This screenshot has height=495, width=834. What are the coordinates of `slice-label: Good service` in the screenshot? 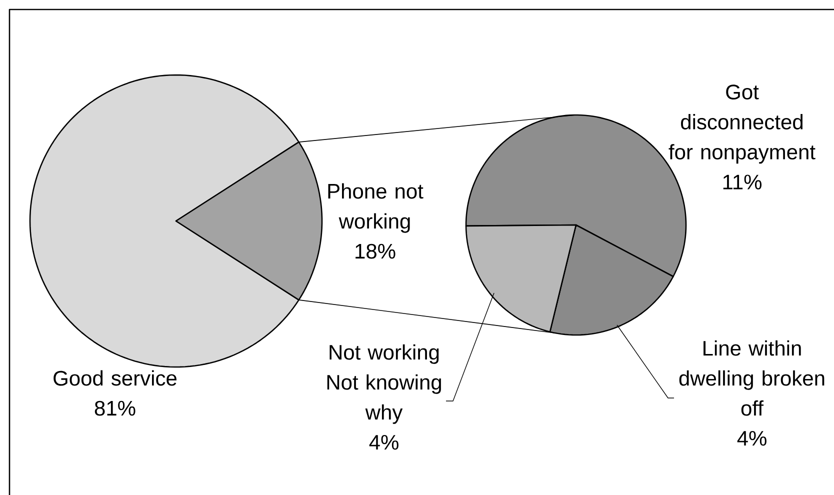 It's located at (115, 378).